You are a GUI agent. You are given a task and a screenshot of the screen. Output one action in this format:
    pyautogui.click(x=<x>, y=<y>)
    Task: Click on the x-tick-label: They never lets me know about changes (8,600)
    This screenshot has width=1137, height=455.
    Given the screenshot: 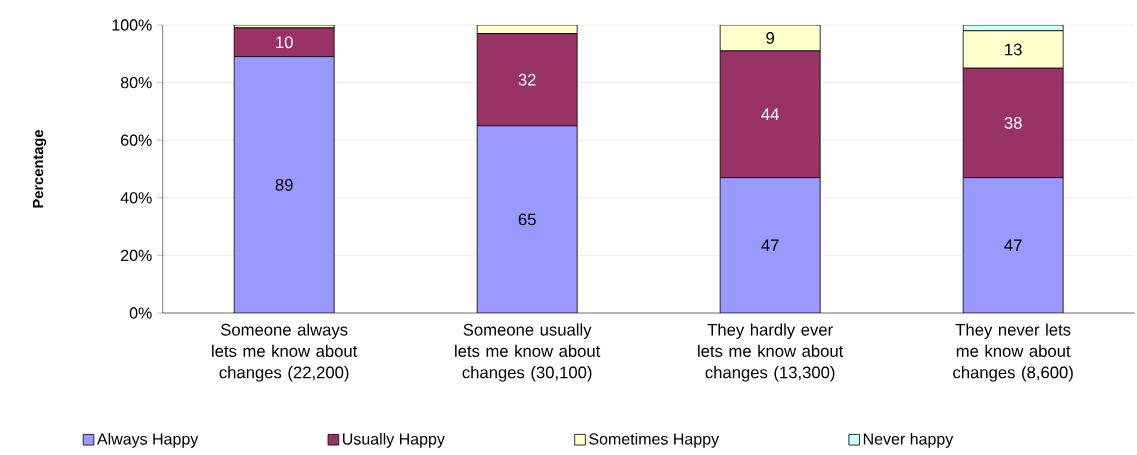 What is the action you would take?
    pyautogui.click(x=1013, y=352)
    